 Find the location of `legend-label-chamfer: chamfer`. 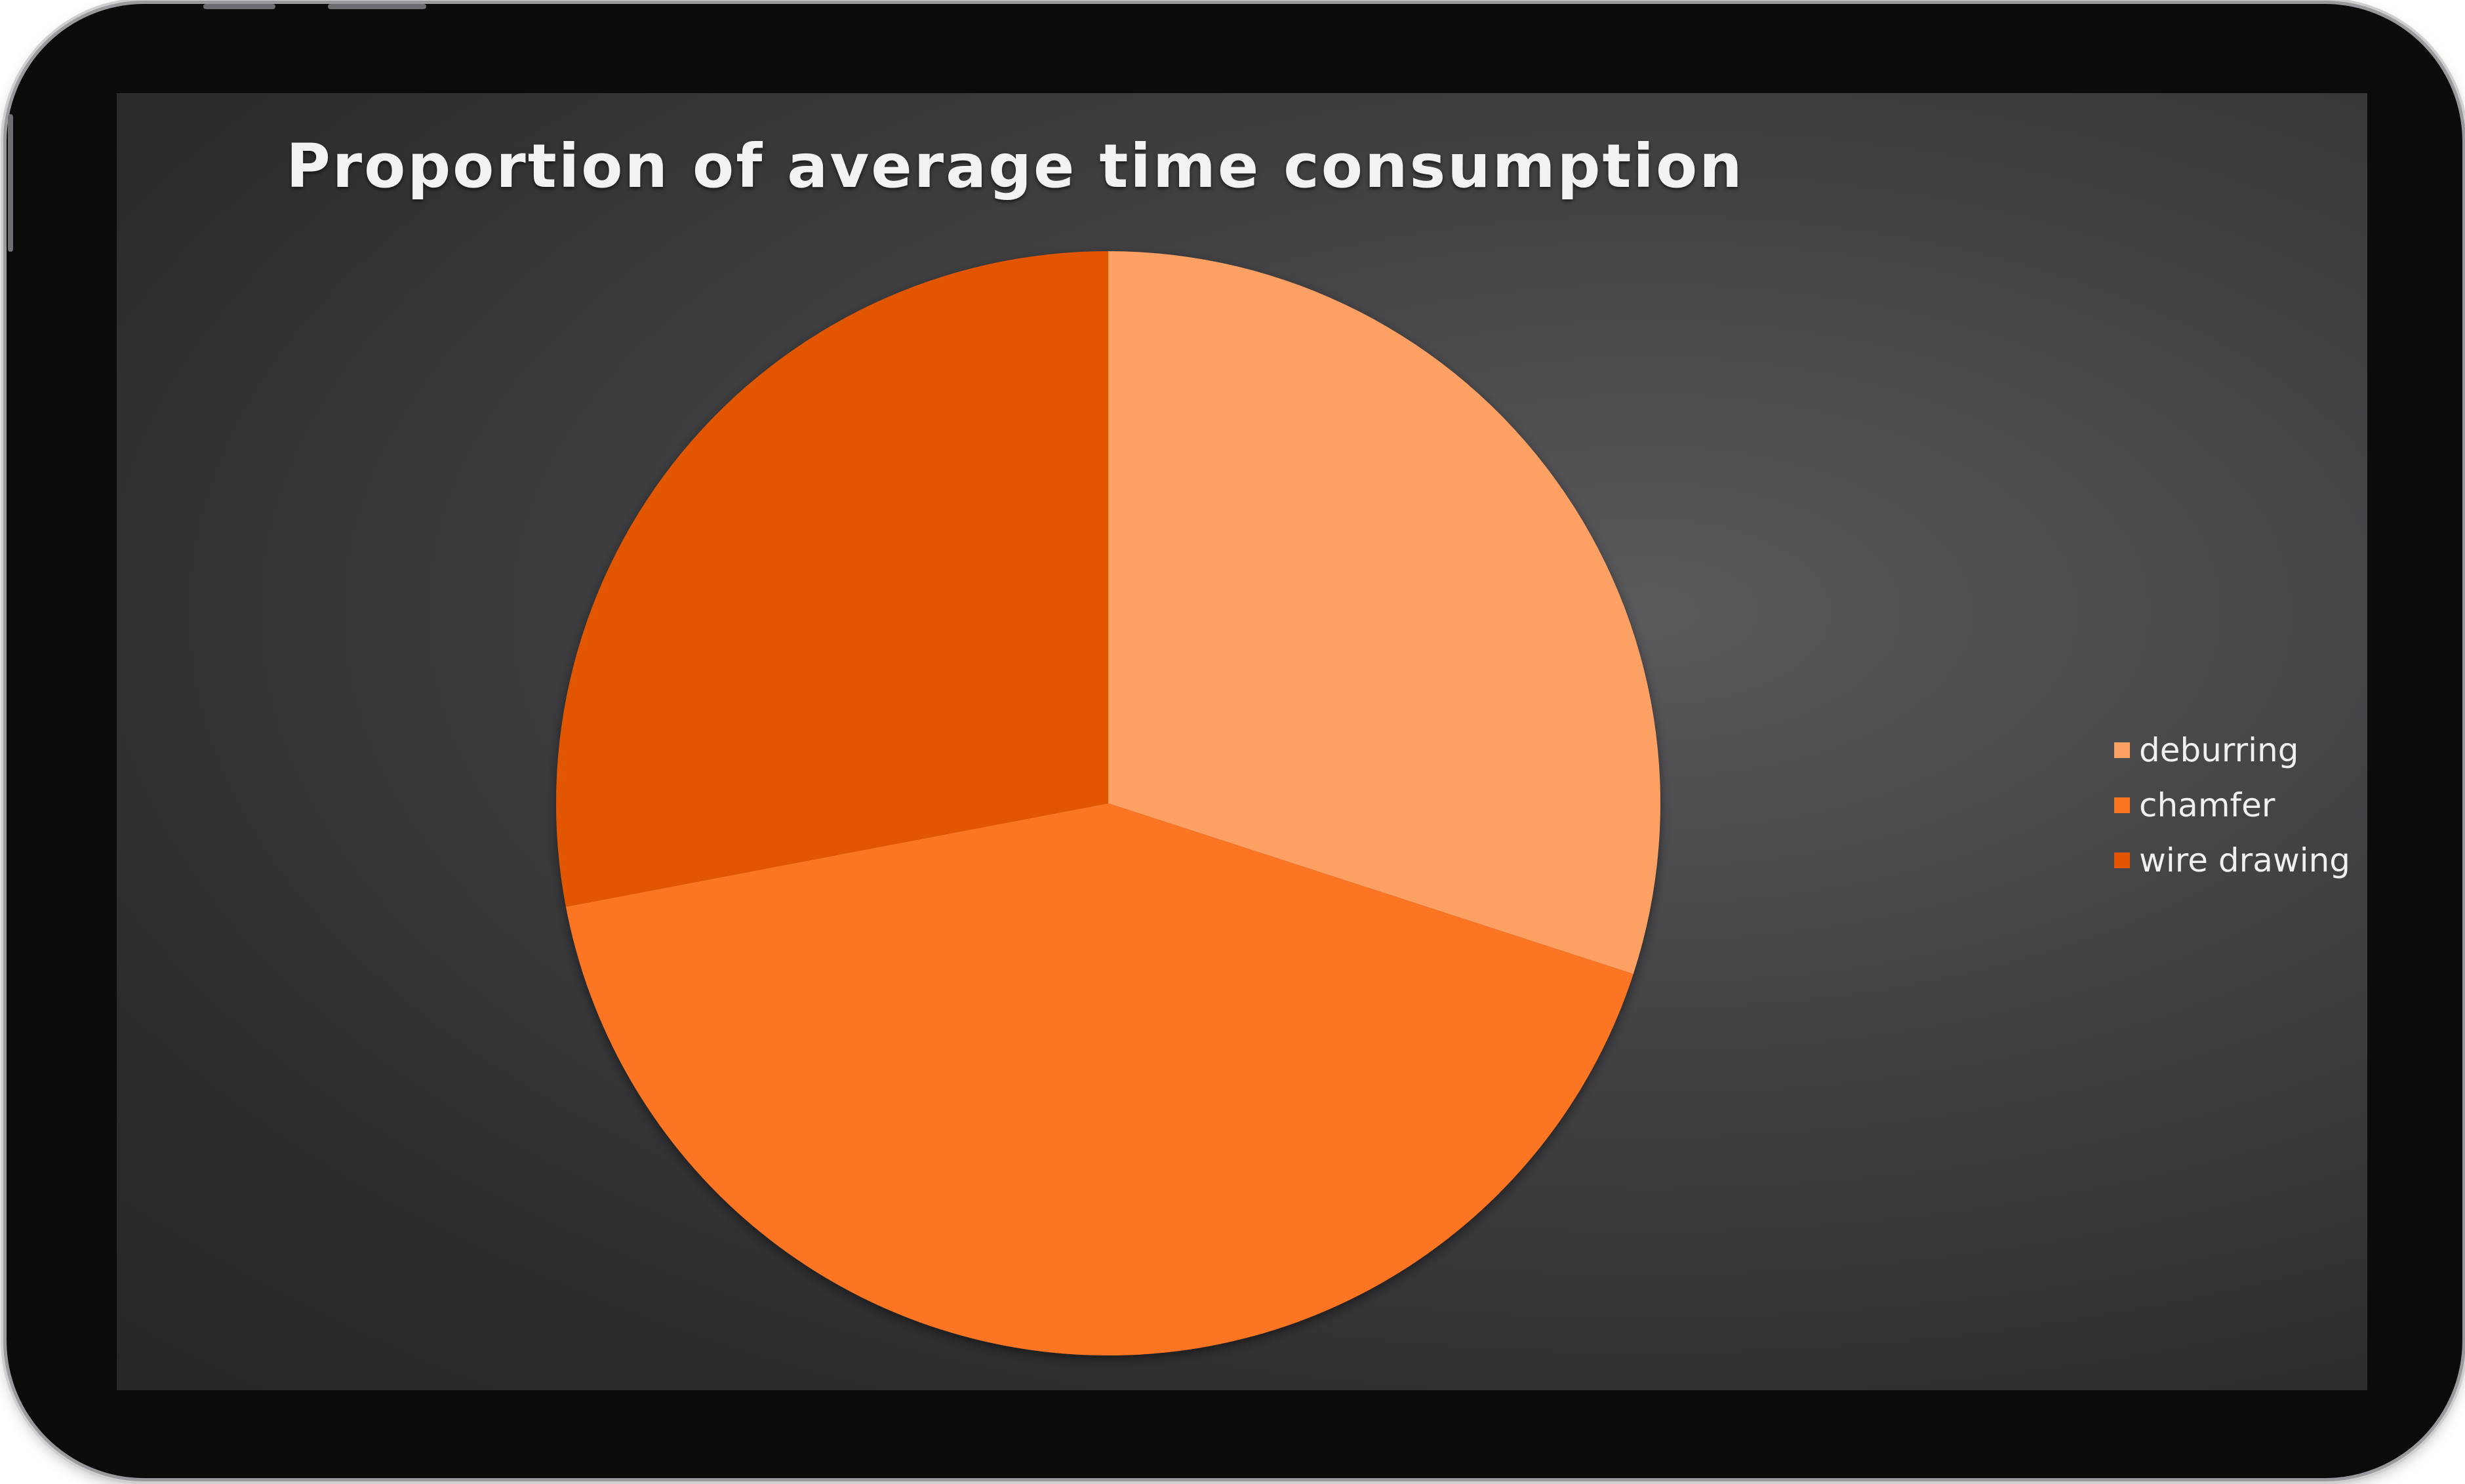

legend-label-chamfer: chamfer is located at coordinates (2207, 805).